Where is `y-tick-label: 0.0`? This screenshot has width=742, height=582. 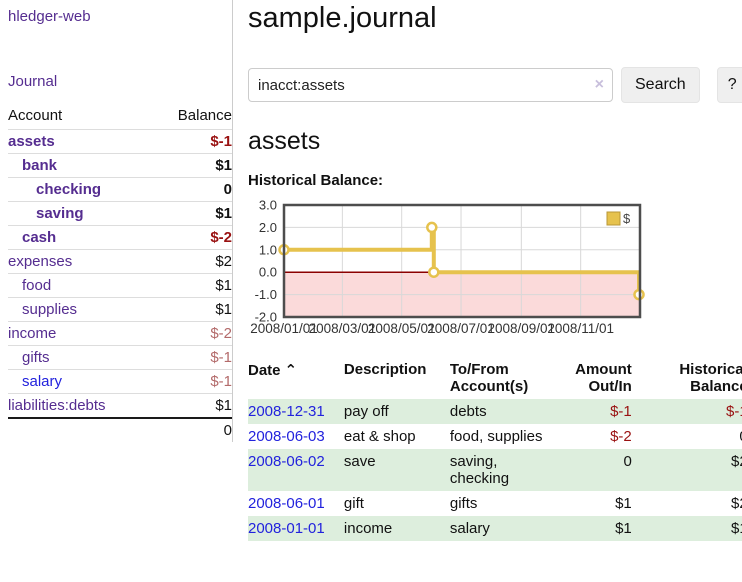 y-tick-label: 0.0 is located at coordinates (268, 272).